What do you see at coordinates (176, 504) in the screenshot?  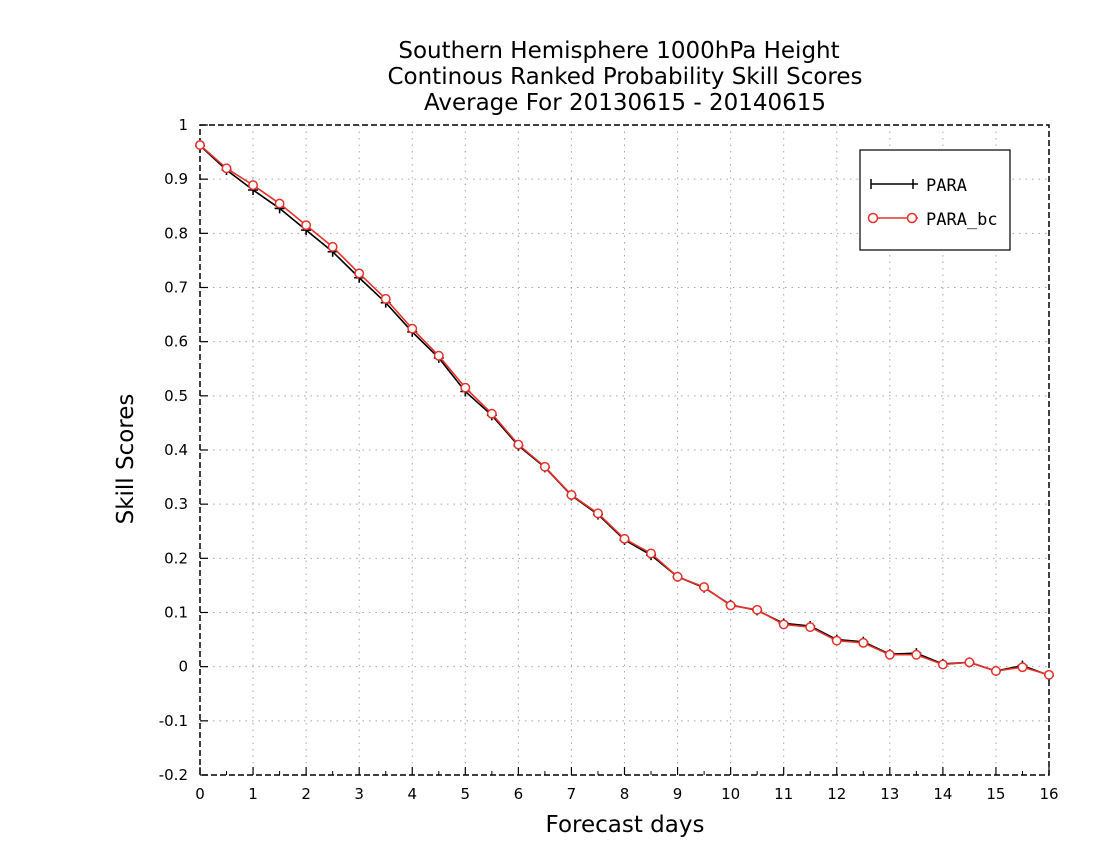 I see `y-tick-label: 0.3` at bounding box center [176, 504].